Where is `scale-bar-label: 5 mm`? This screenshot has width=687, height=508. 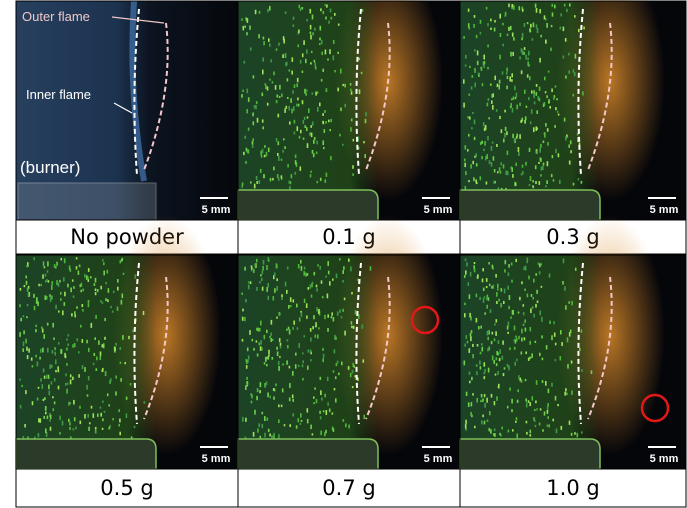 scale-bar-label: 5 mm is located at coordinates (216, 210).